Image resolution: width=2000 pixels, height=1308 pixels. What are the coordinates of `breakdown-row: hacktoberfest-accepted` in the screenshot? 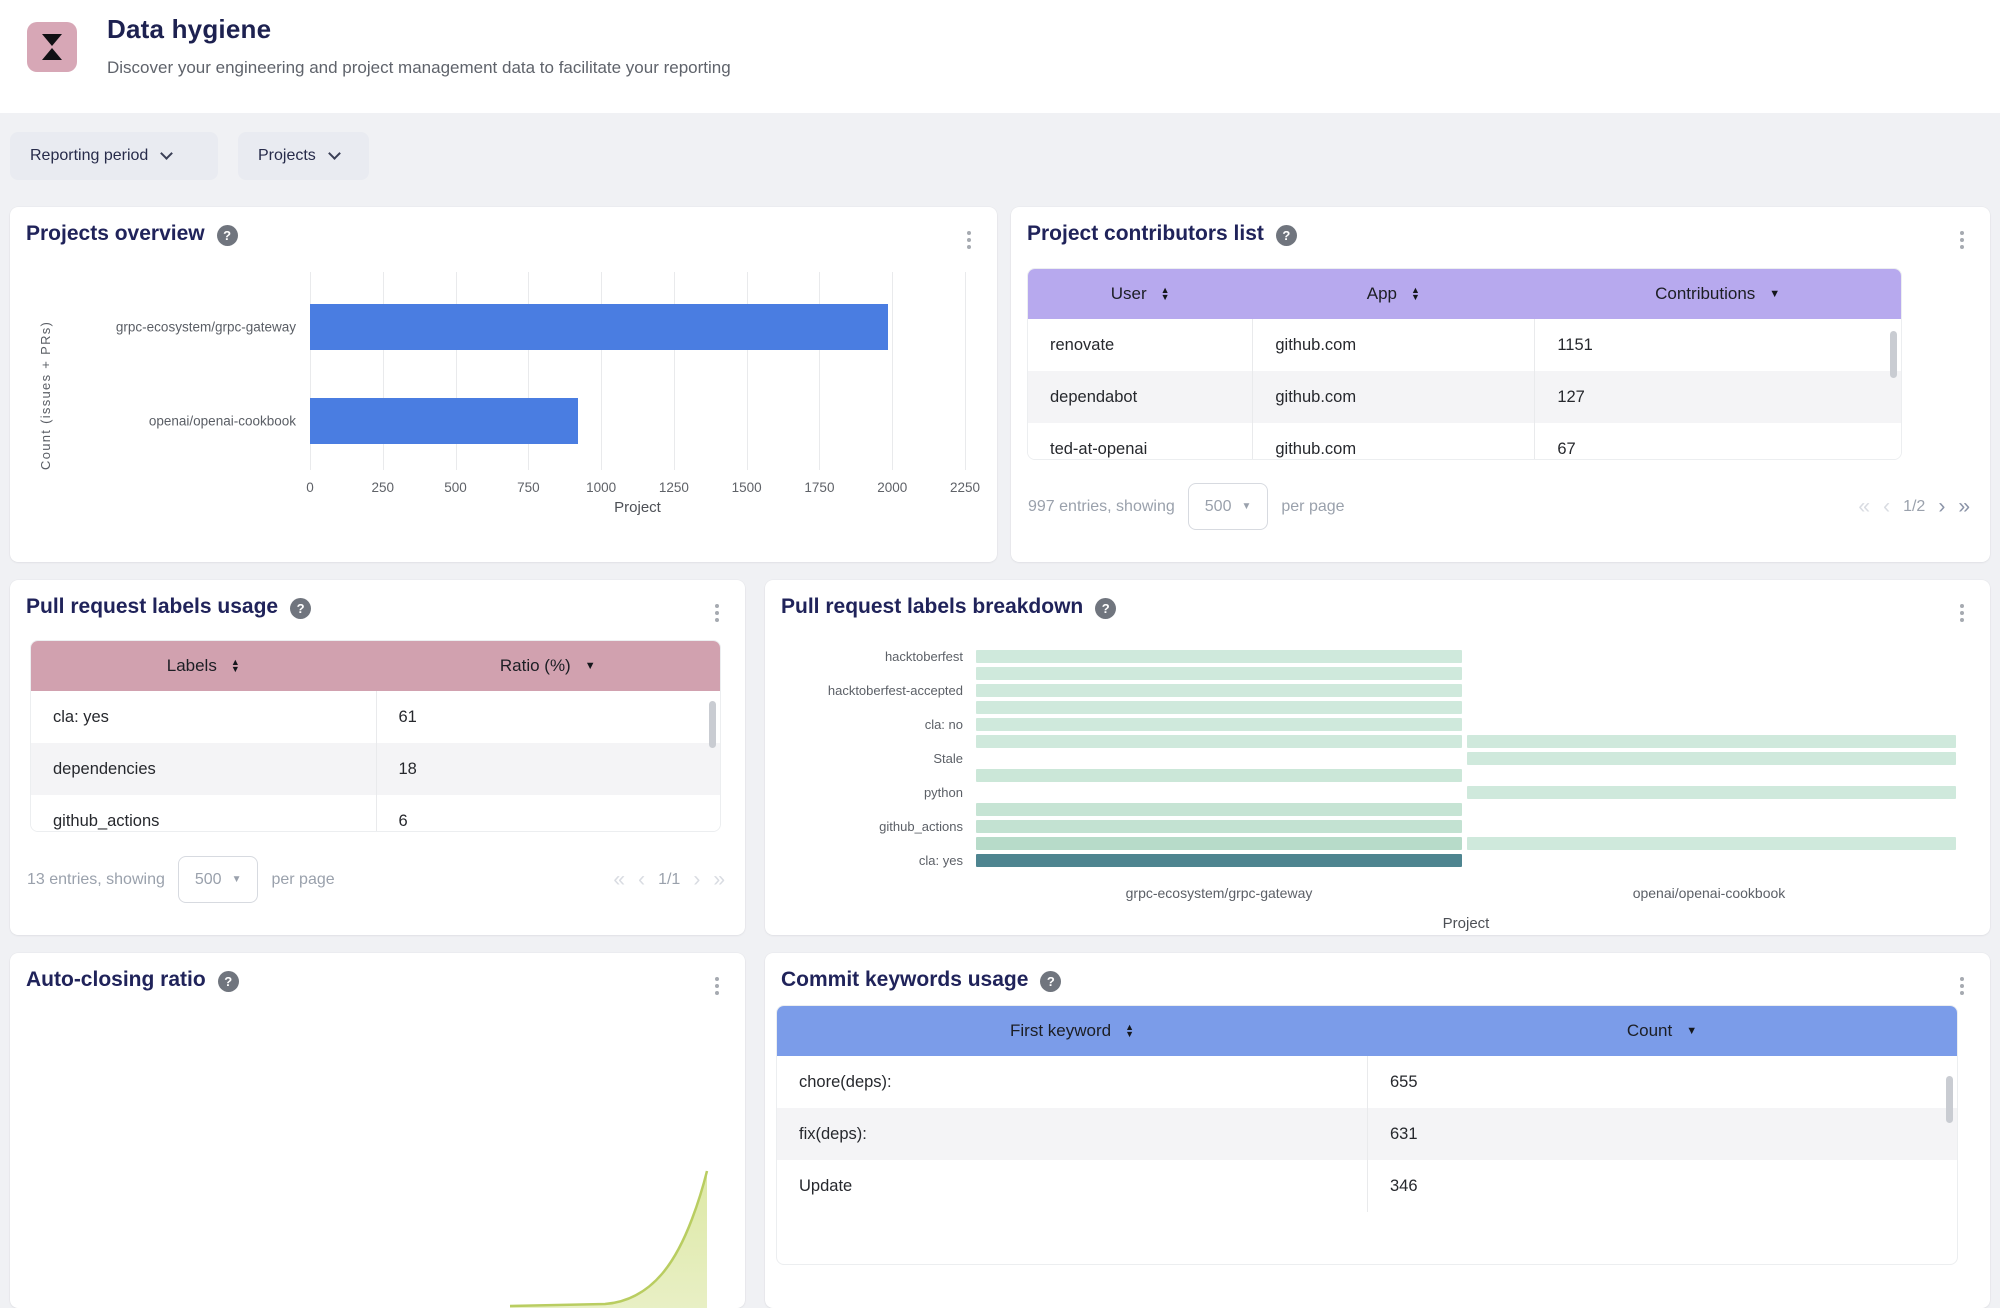 It's located at (1368, 690).